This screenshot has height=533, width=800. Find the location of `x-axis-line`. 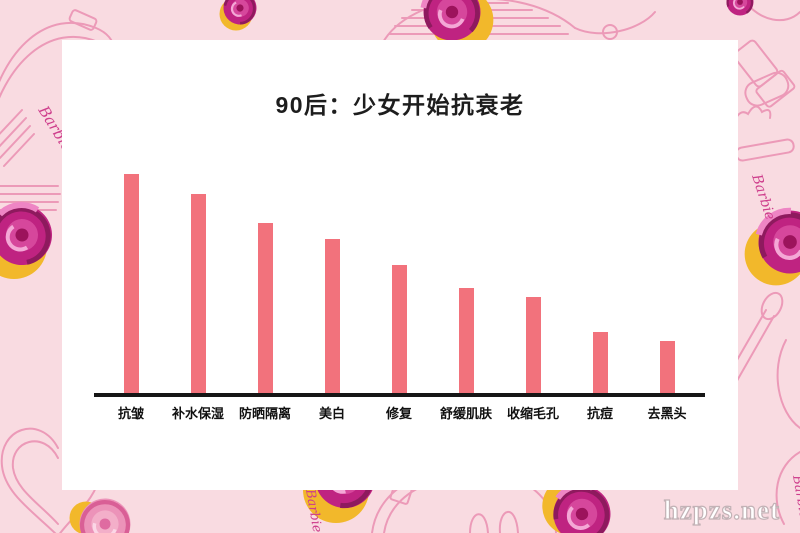

x-axis-line is located at coordinates (399, 395).